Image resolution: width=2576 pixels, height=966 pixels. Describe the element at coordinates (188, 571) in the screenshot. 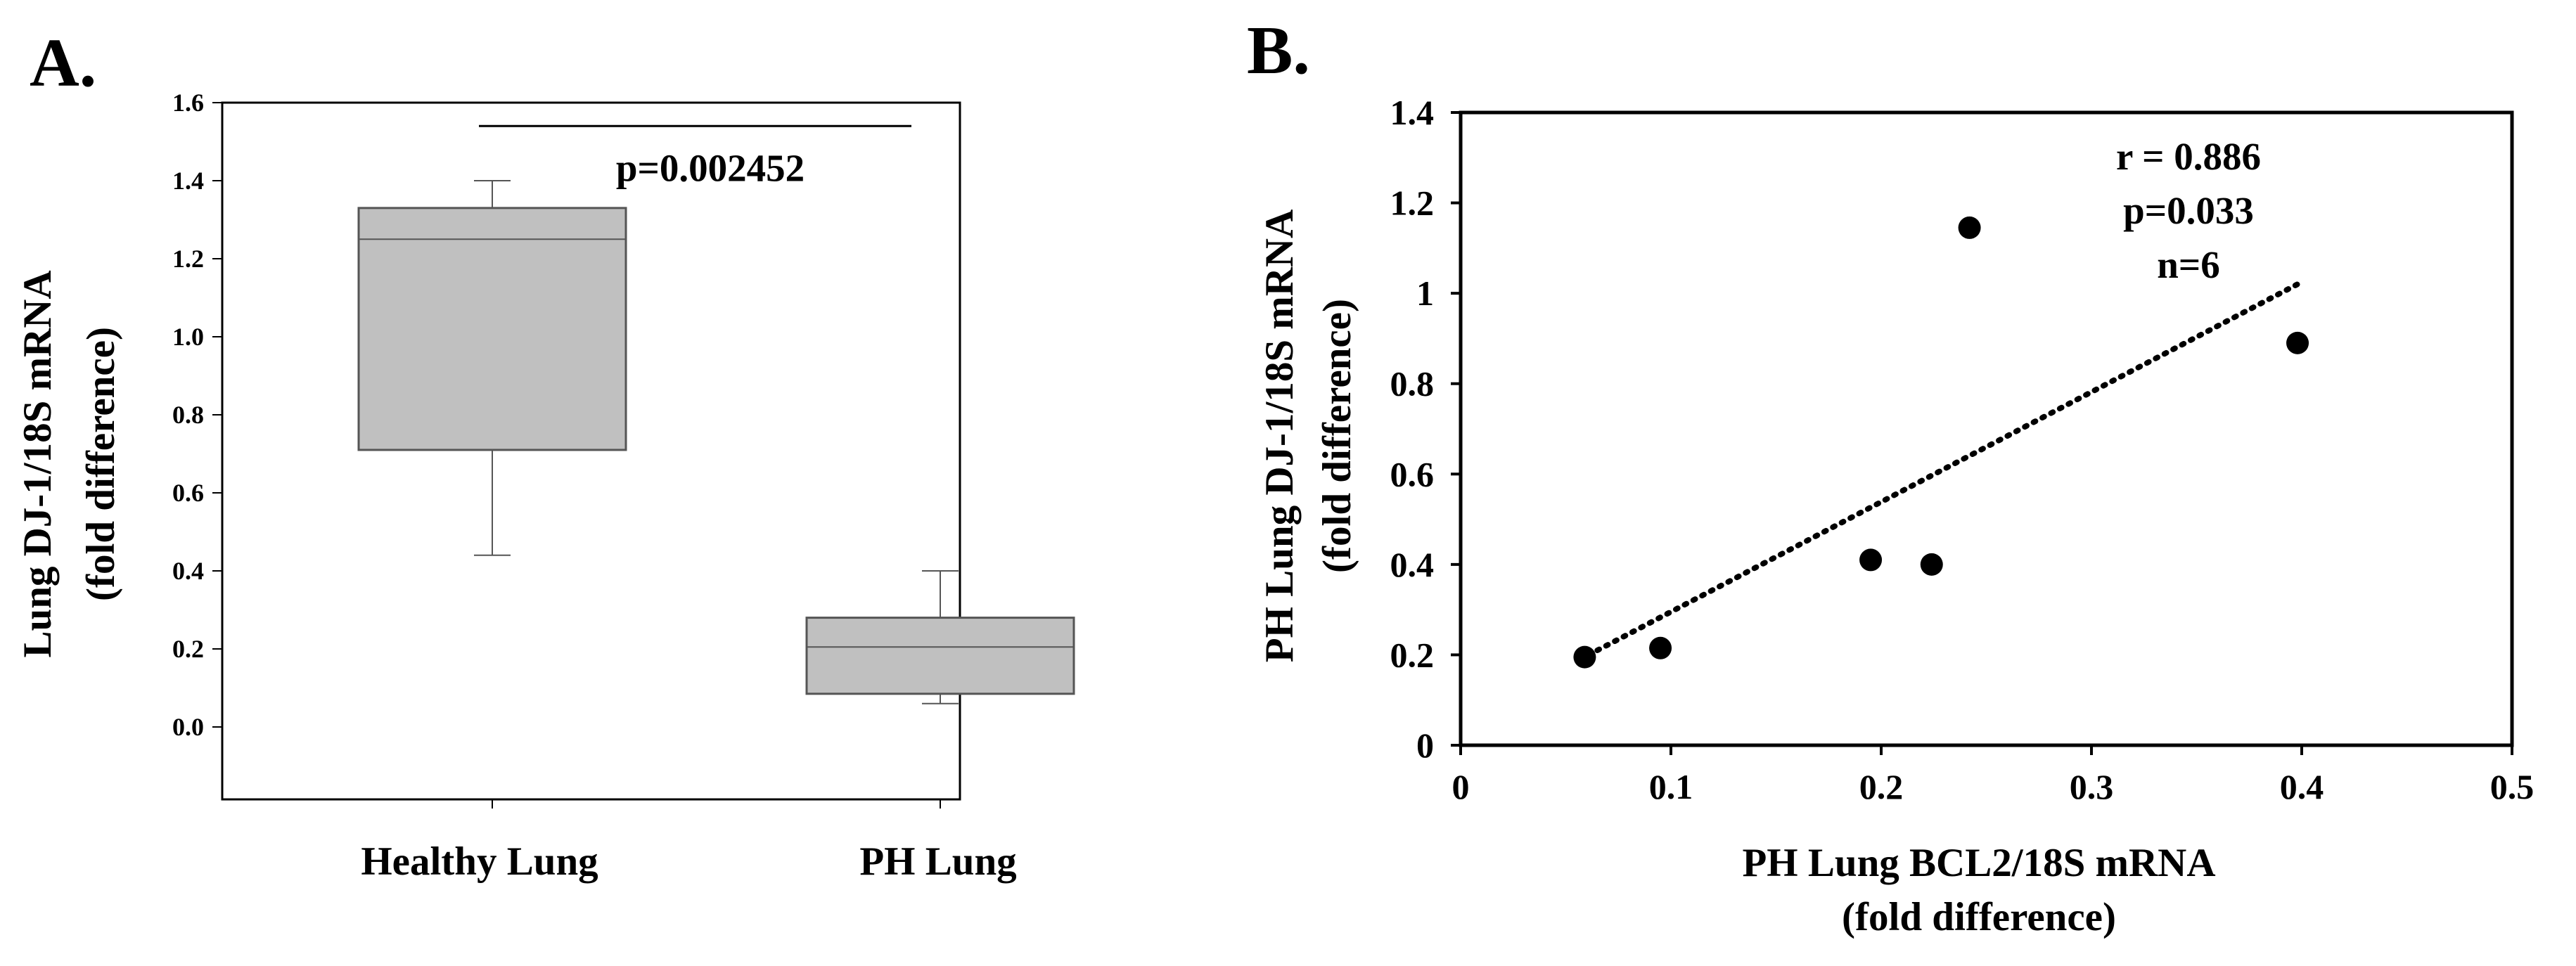

I see `panel-a-y-tick-label: 0.4` at that location.